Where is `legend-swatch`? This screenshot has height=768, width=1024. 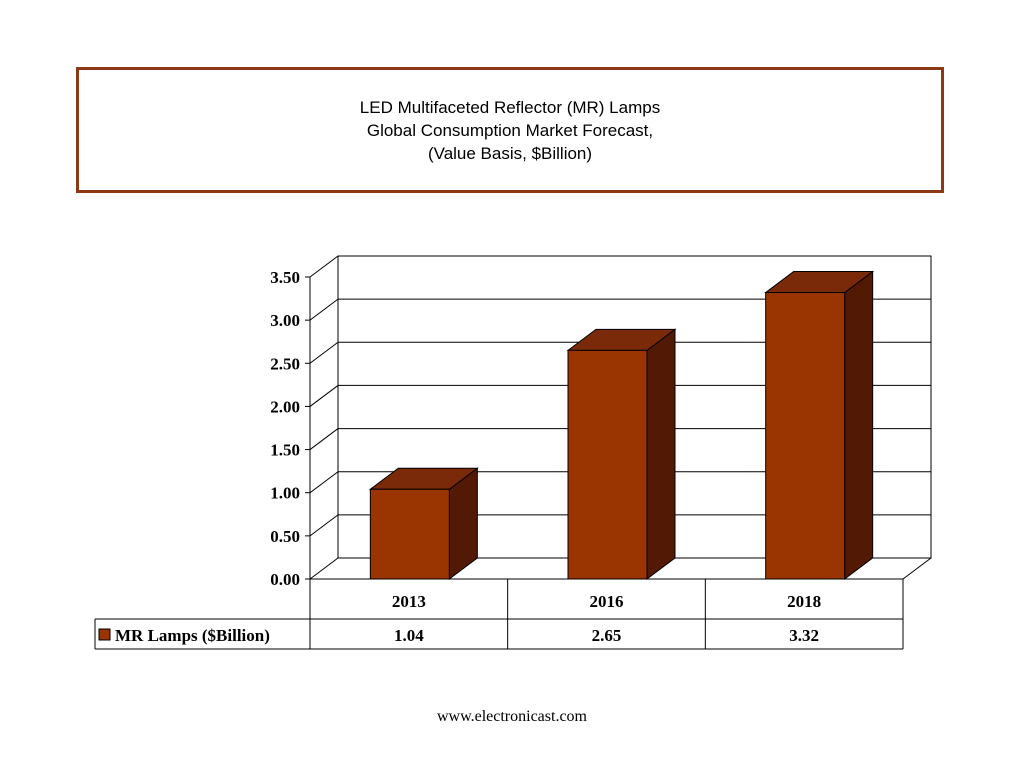 legend-swatch is located at coordinates (104, 634).